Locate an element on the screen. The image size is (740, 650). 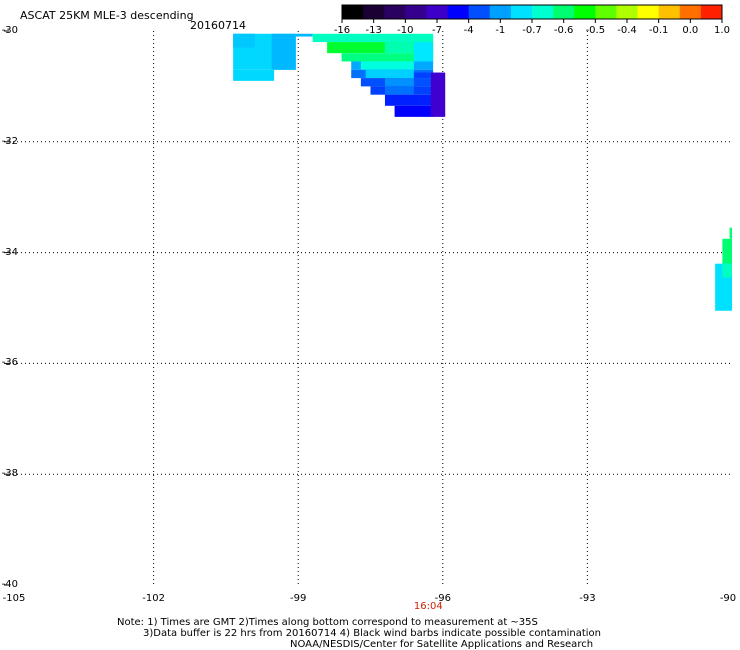
lon-label: -99 is located at coordinates (298, 598).